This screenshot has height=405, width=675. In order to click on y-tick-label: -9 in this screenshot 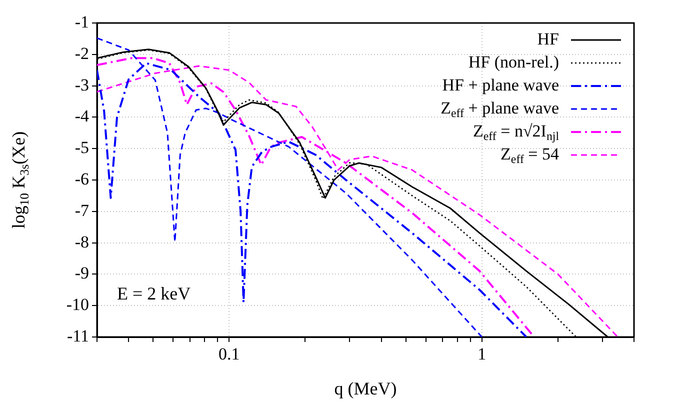, I will do `click(81, 273)`.